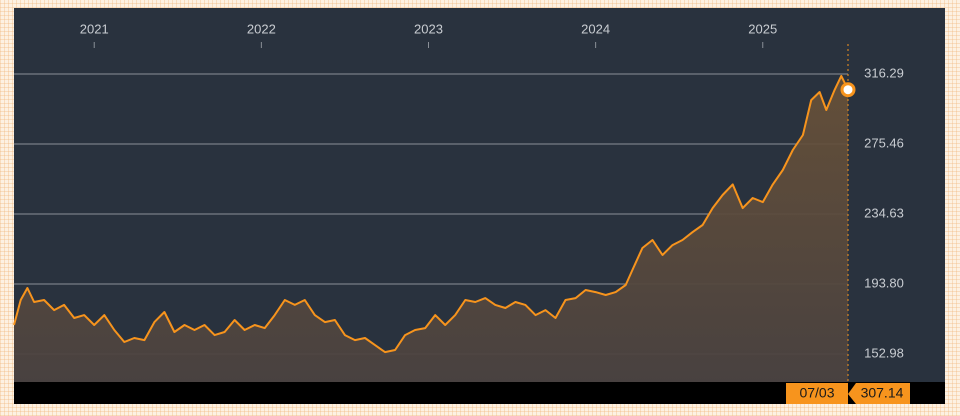  Describe the element at coordinates (884, 352) in the screenshot. I see `y-tick-label: 152.98` at that location.